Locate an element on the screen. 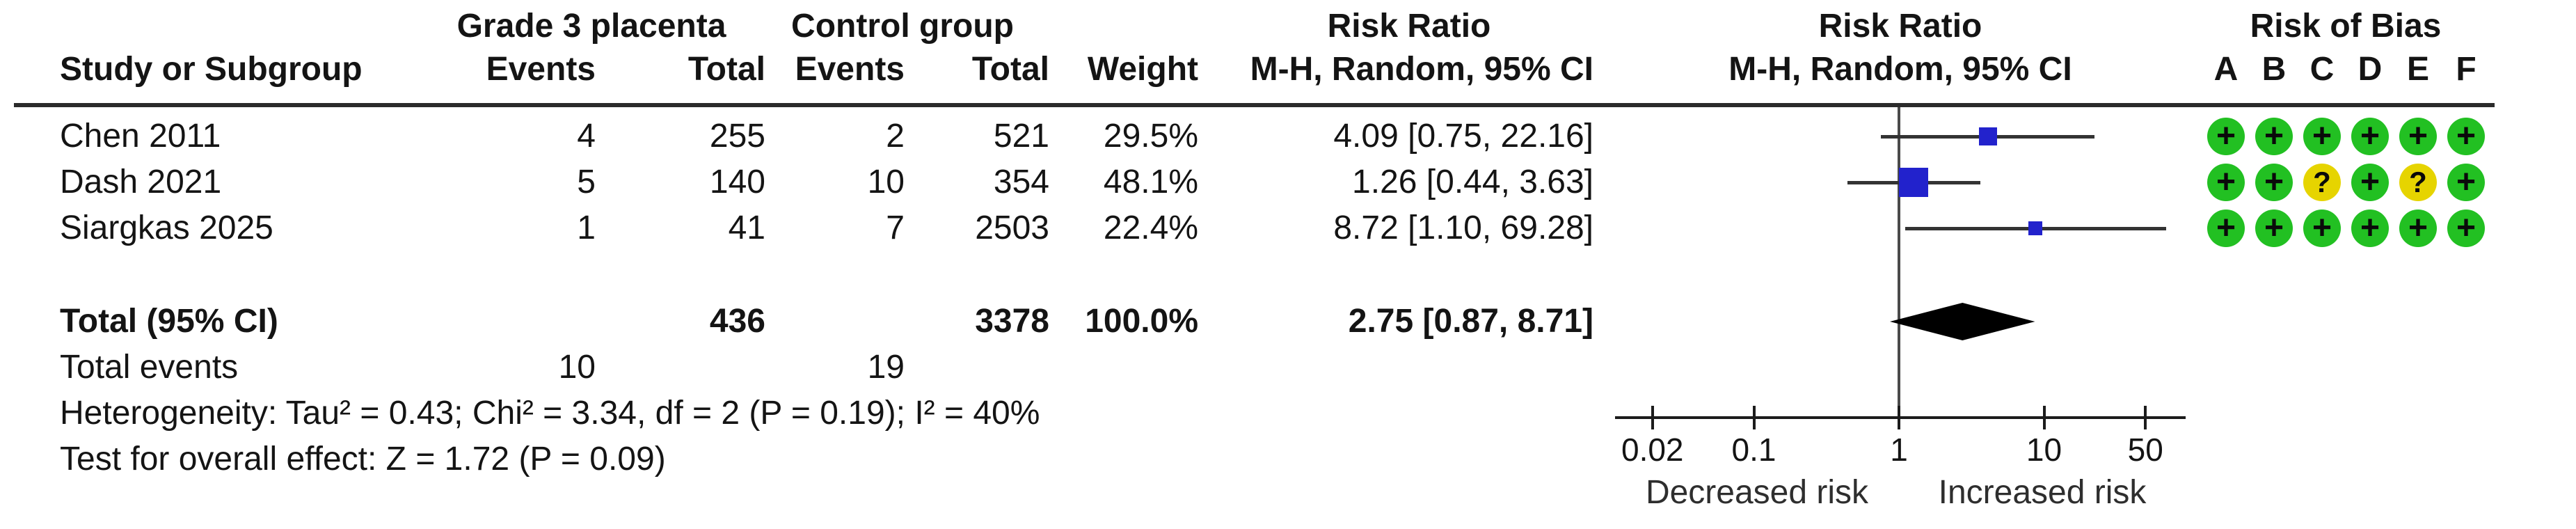 The width and height of the screenshot is (2576, 529). total-events-row: Total events 10 19 is located at coordinates (1288, 367).